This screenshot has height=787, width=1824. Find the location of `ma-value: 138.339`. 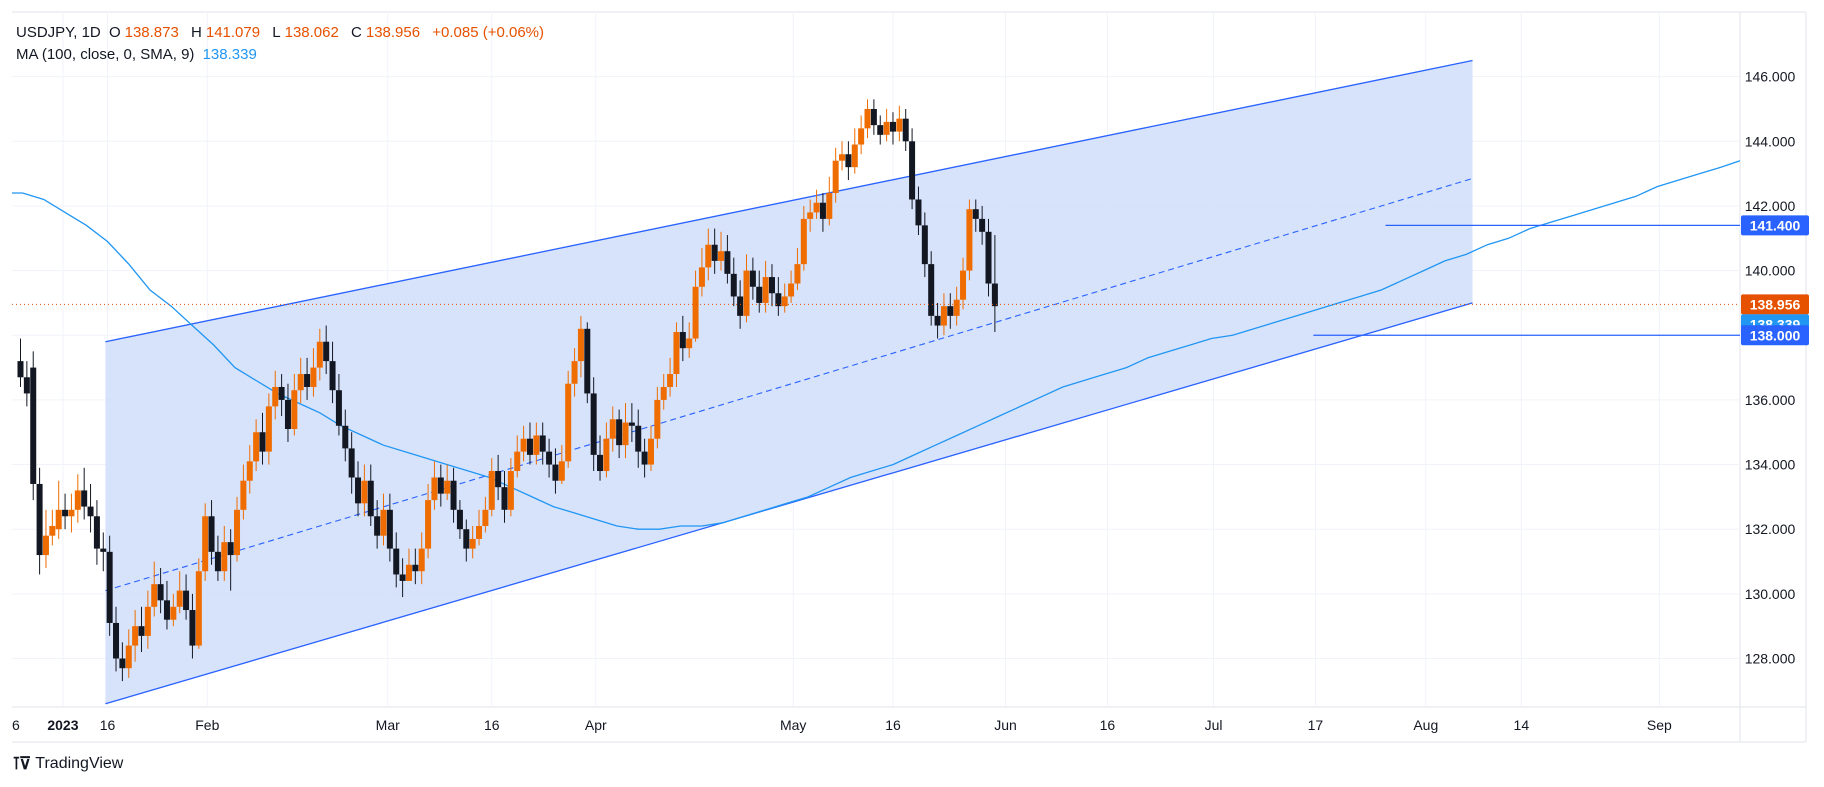

ma-value: 138.339 is located at coordinates (229, 54).